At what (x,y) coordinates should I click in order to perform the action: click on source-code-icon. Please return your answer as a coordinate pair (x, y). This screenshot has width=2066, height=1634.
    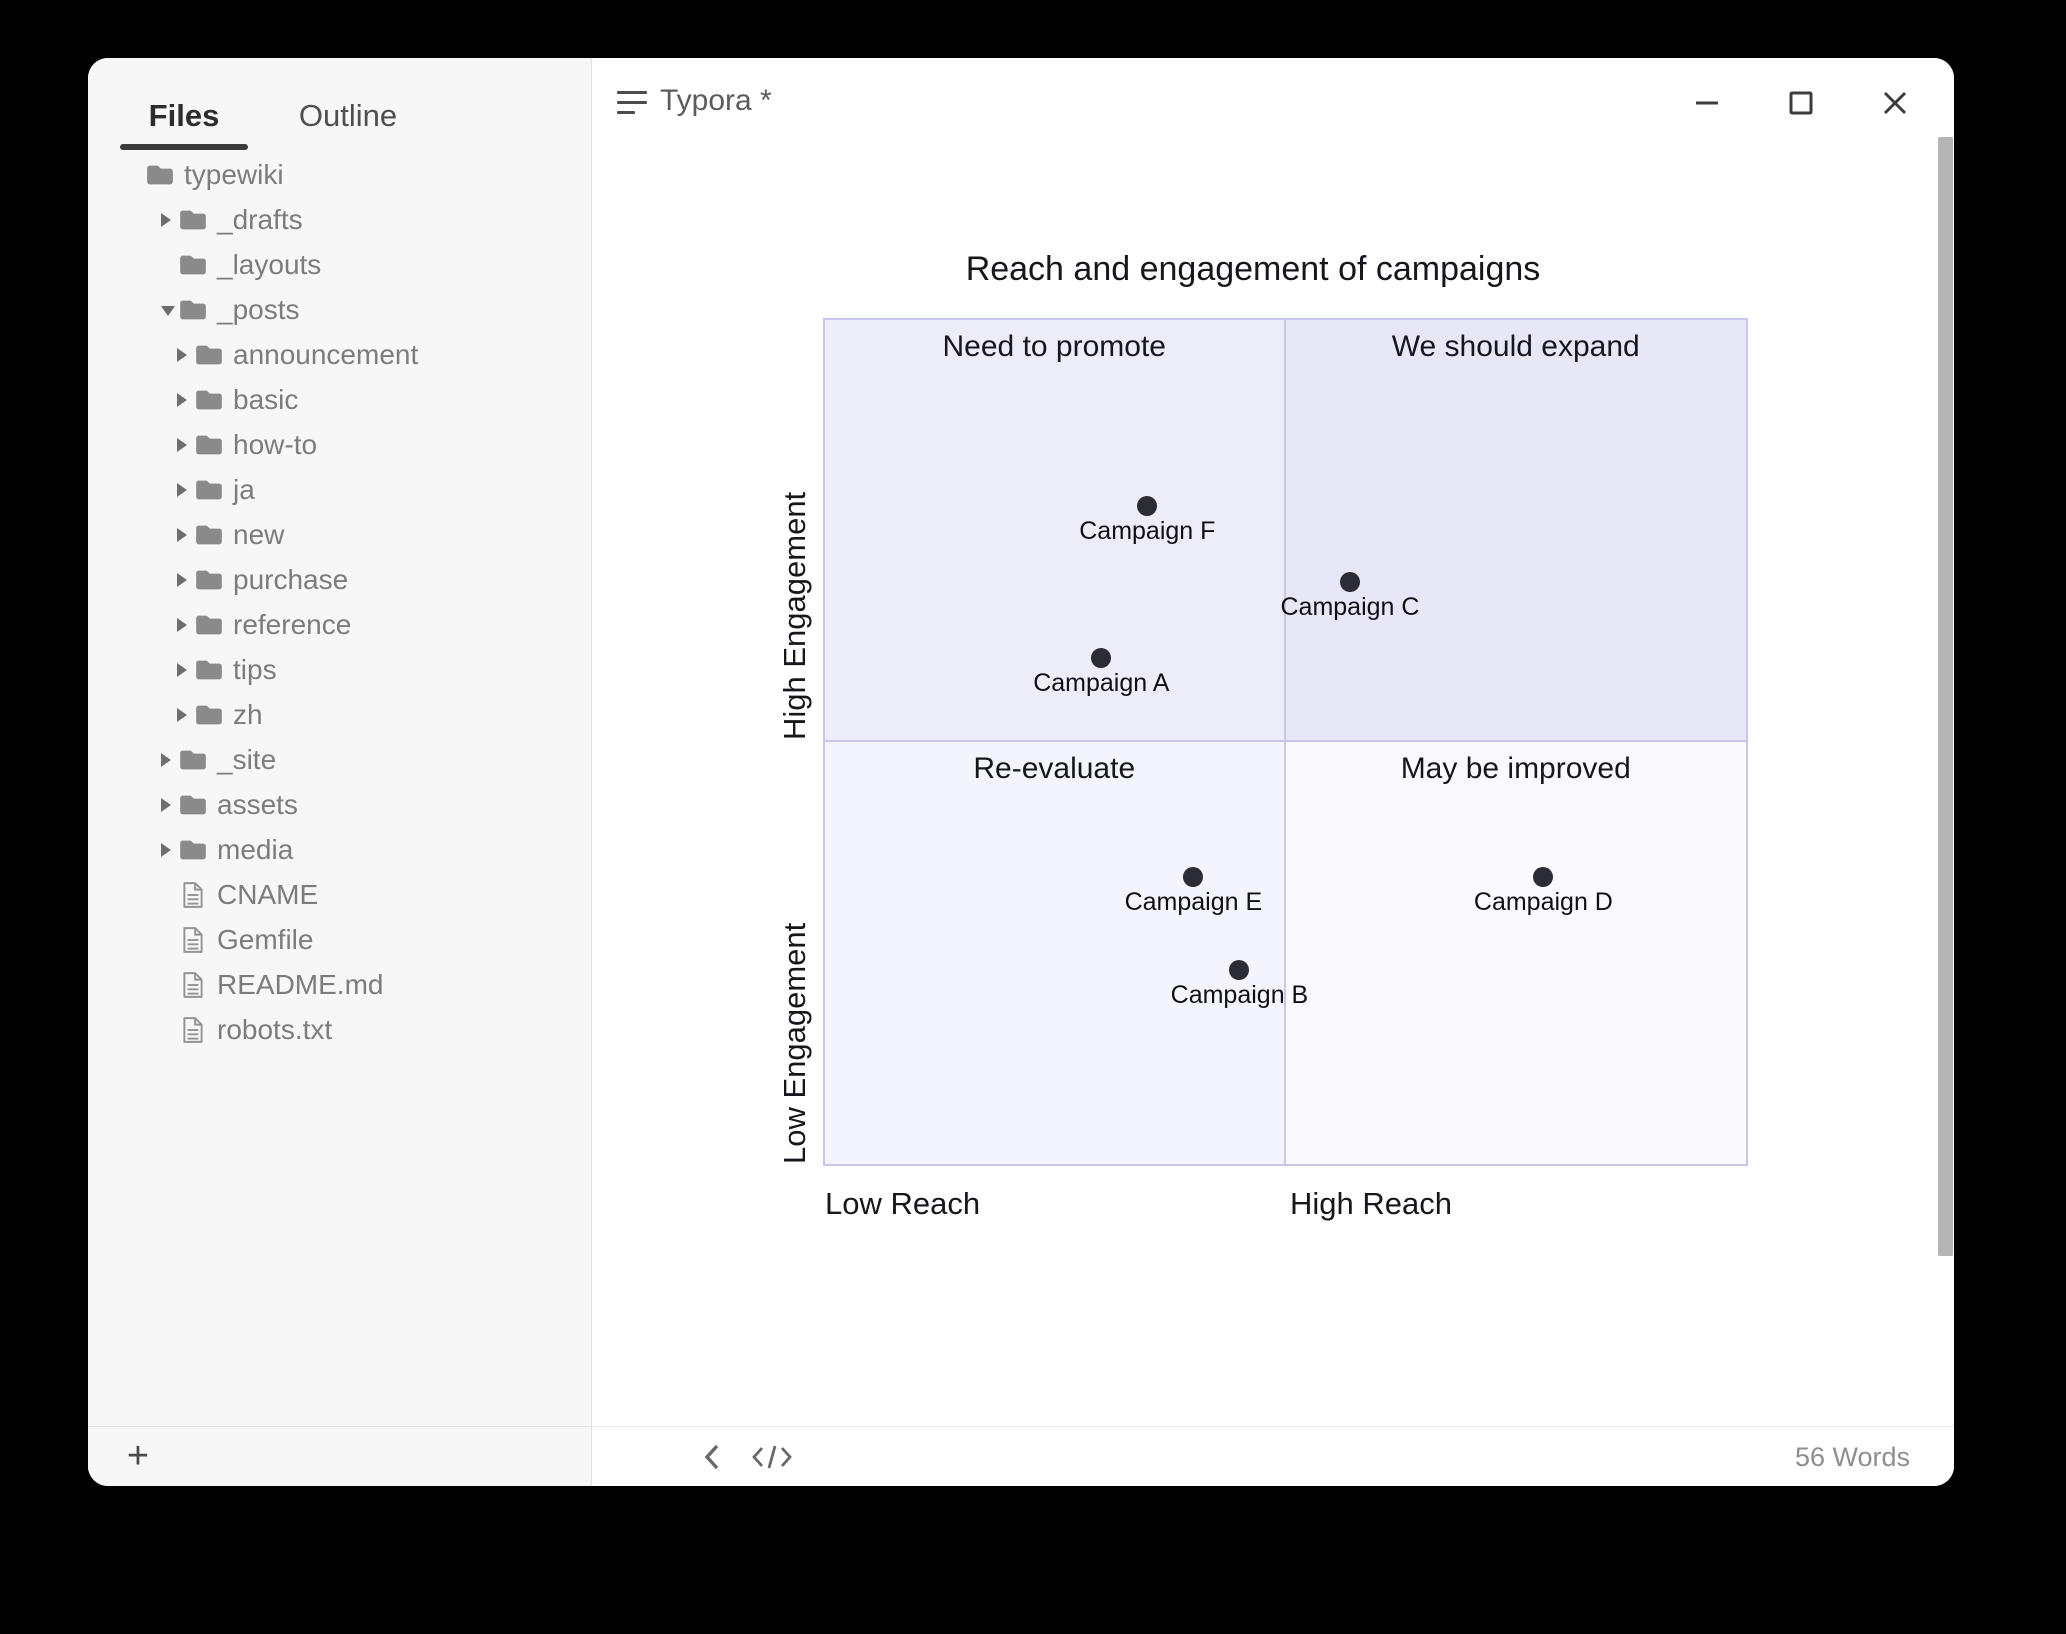
    Looking at the image, I should click on (771, 1457).